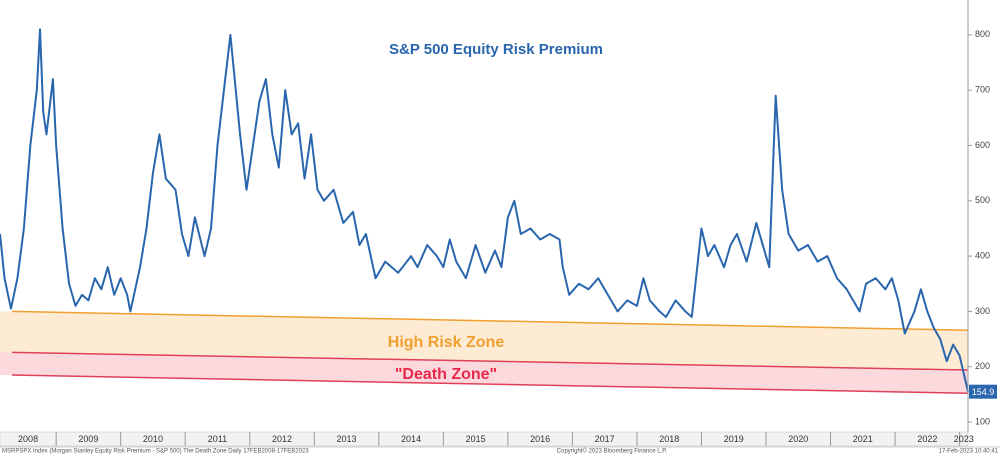 The width and height of the screenshot is (1000, 455). I want to click on x-tick-label: 2014, so click(411, 439).